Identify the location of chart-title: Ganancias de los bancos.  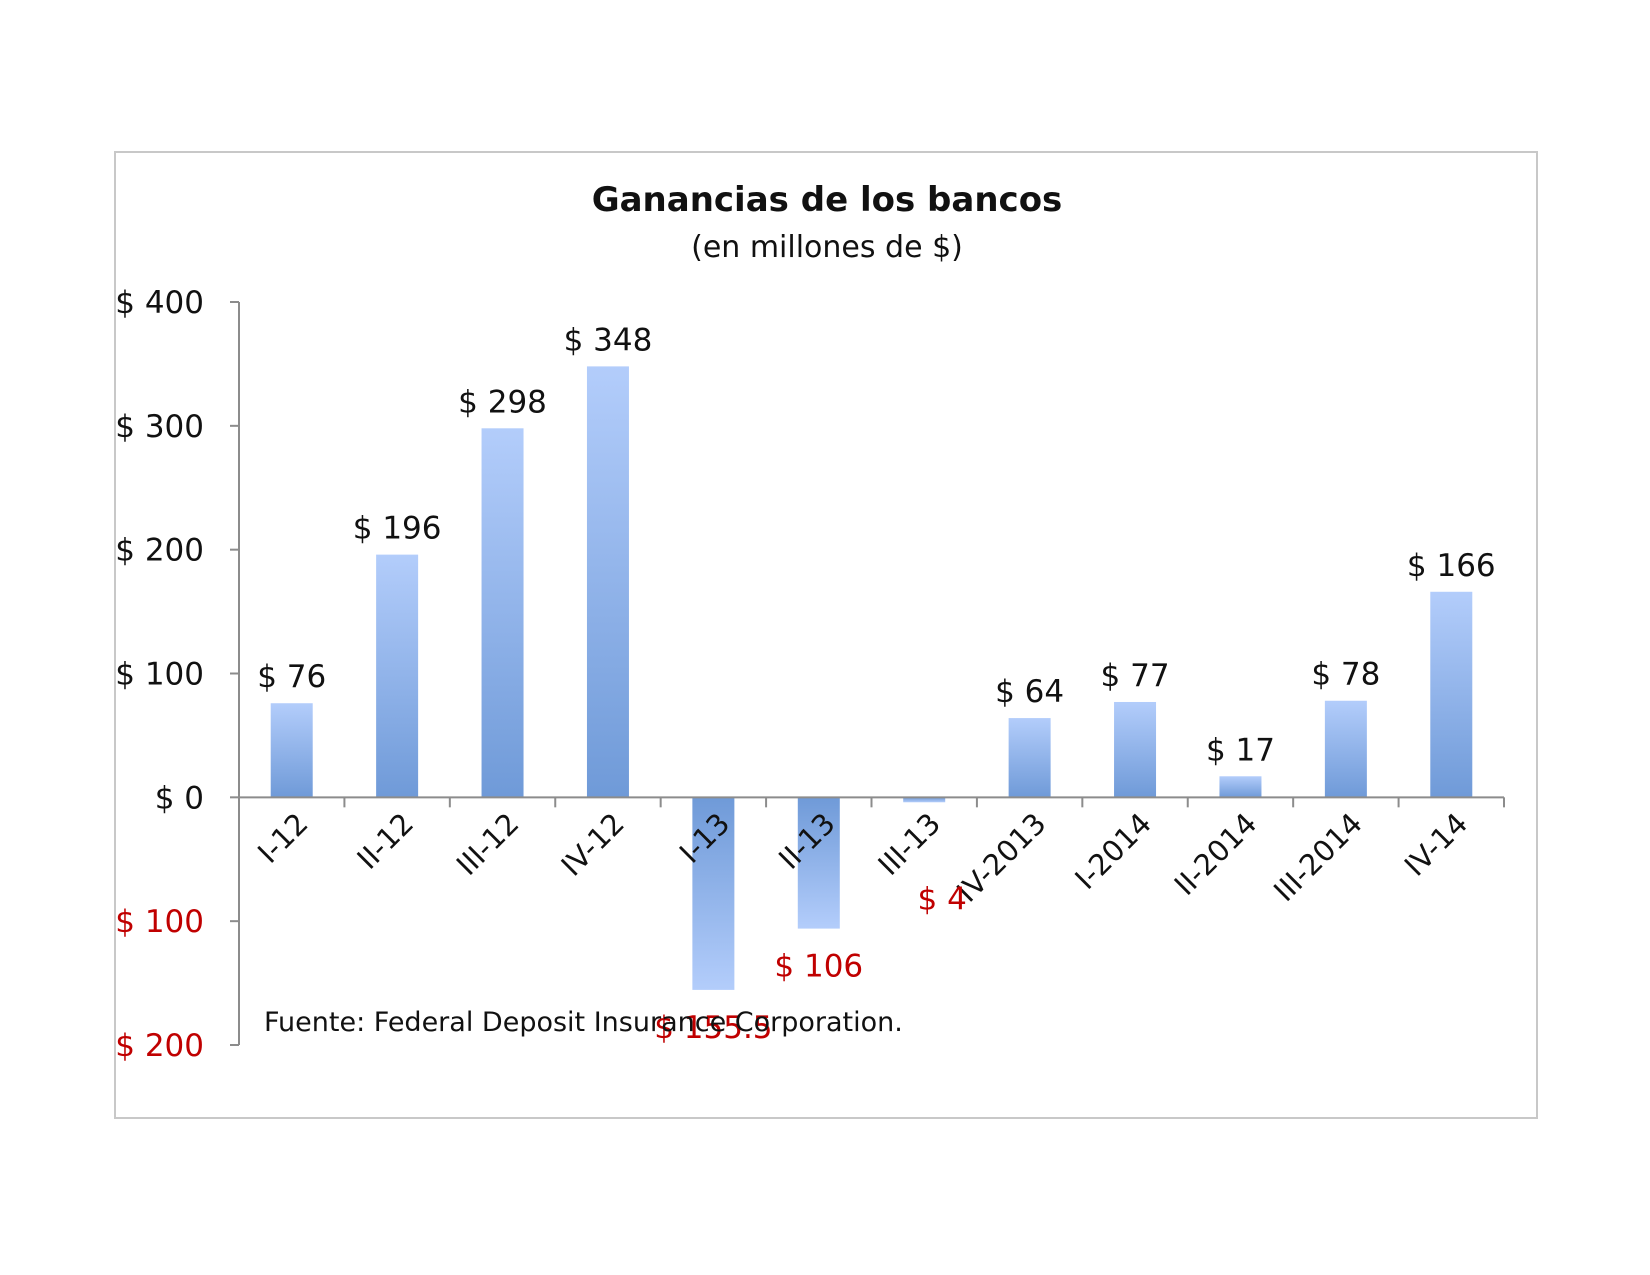
(827, 200).